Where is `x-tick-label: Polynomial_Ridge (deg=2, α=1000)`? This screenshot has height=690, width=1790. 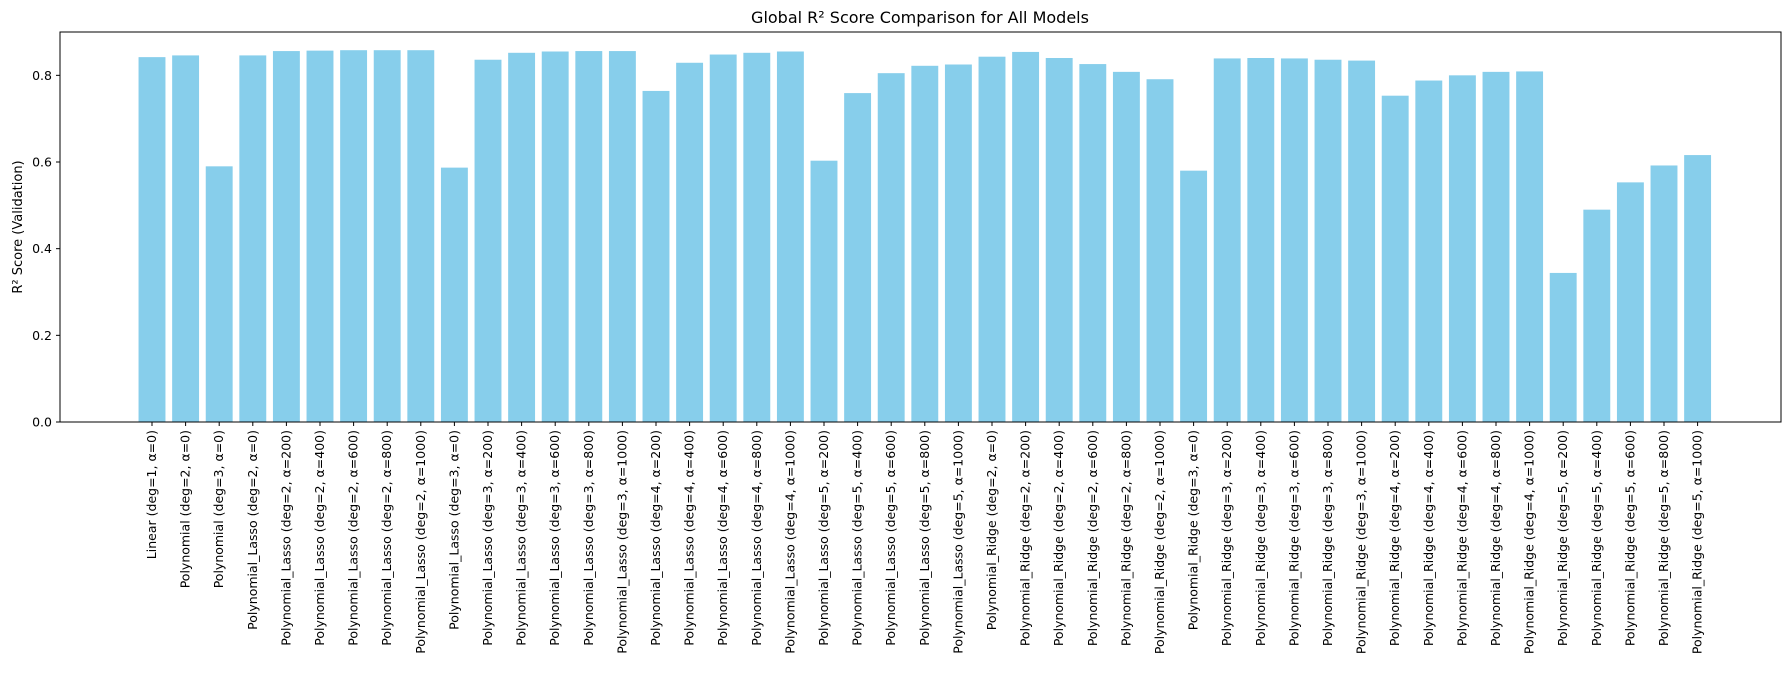 x-tick-label: Polynomial_Ridge (deg=2, α=1000) is located at coordinates (1159, 542).